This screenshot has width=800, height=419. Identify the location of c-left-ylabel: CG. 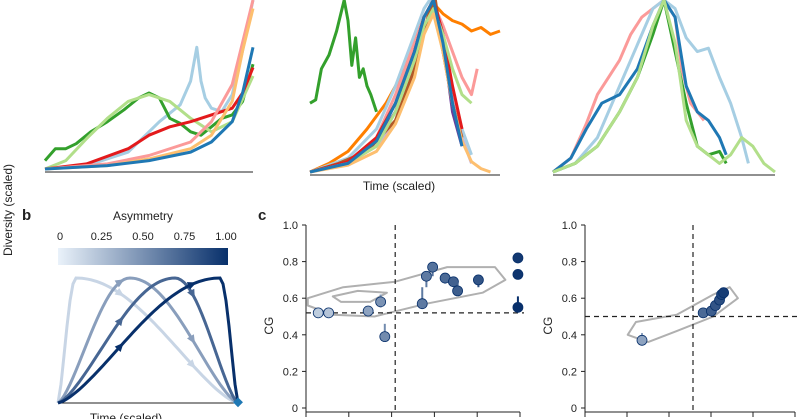
(269, 326).